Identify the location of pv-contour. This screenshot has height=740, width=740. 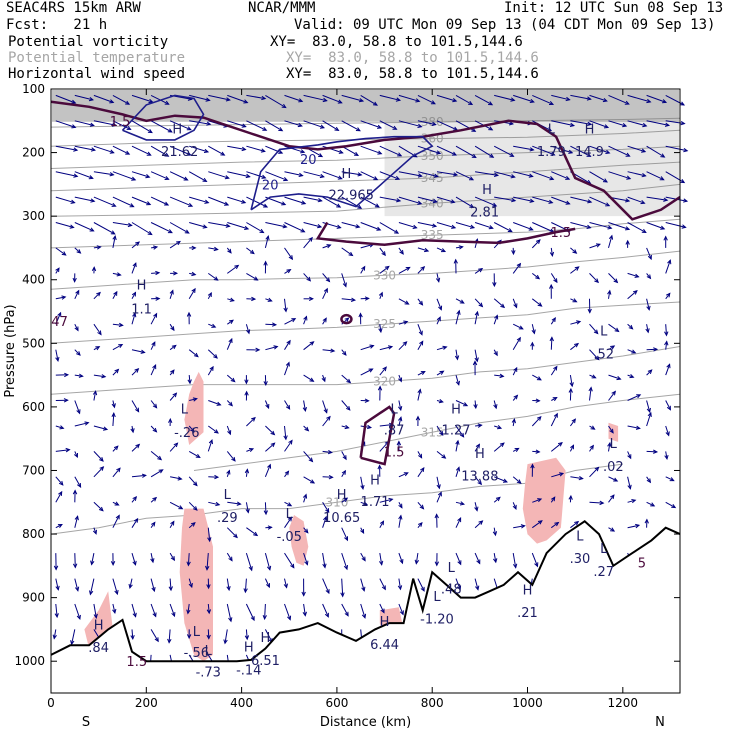
(365, 160).